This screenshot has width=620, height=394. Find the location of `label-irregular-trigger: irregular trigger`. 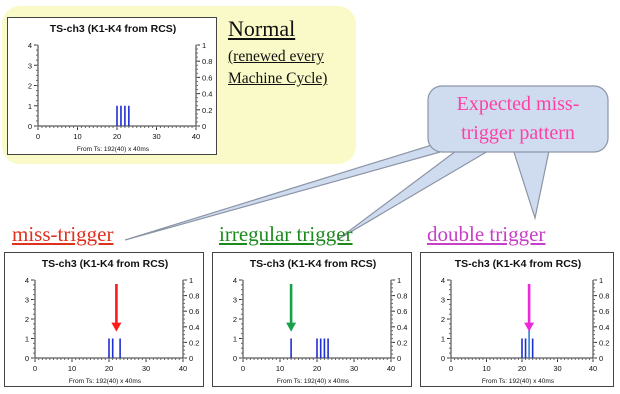

label-irregular-trigger: irregular trigger is located at coordinates (286, 234).